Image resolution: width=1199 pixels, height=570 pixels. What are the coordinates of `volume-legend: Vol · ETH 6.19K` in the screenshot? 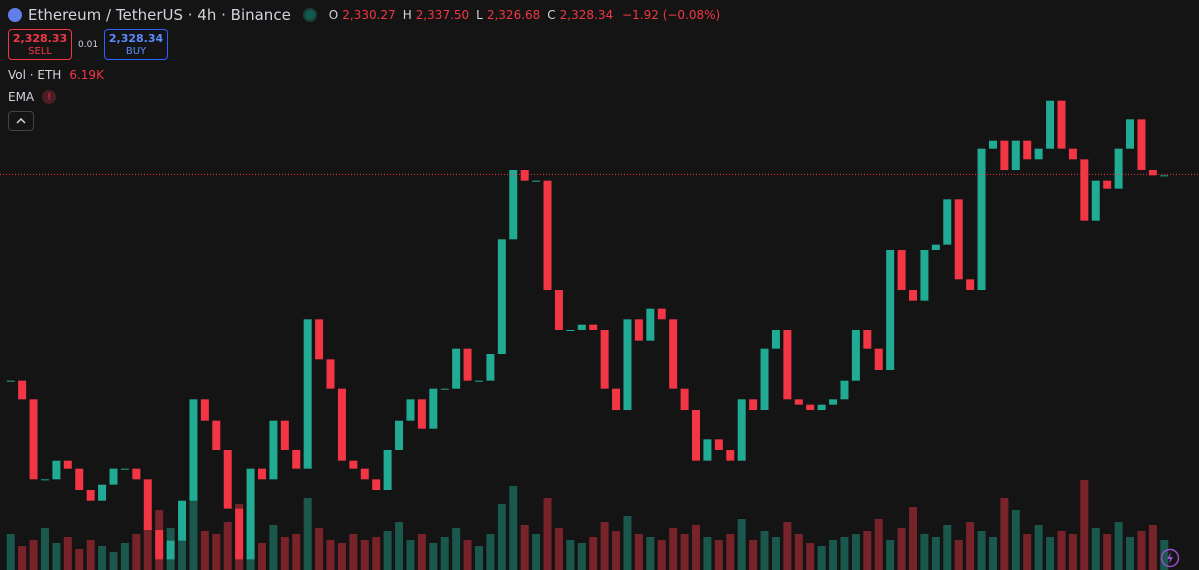 It's located at (56, 75).